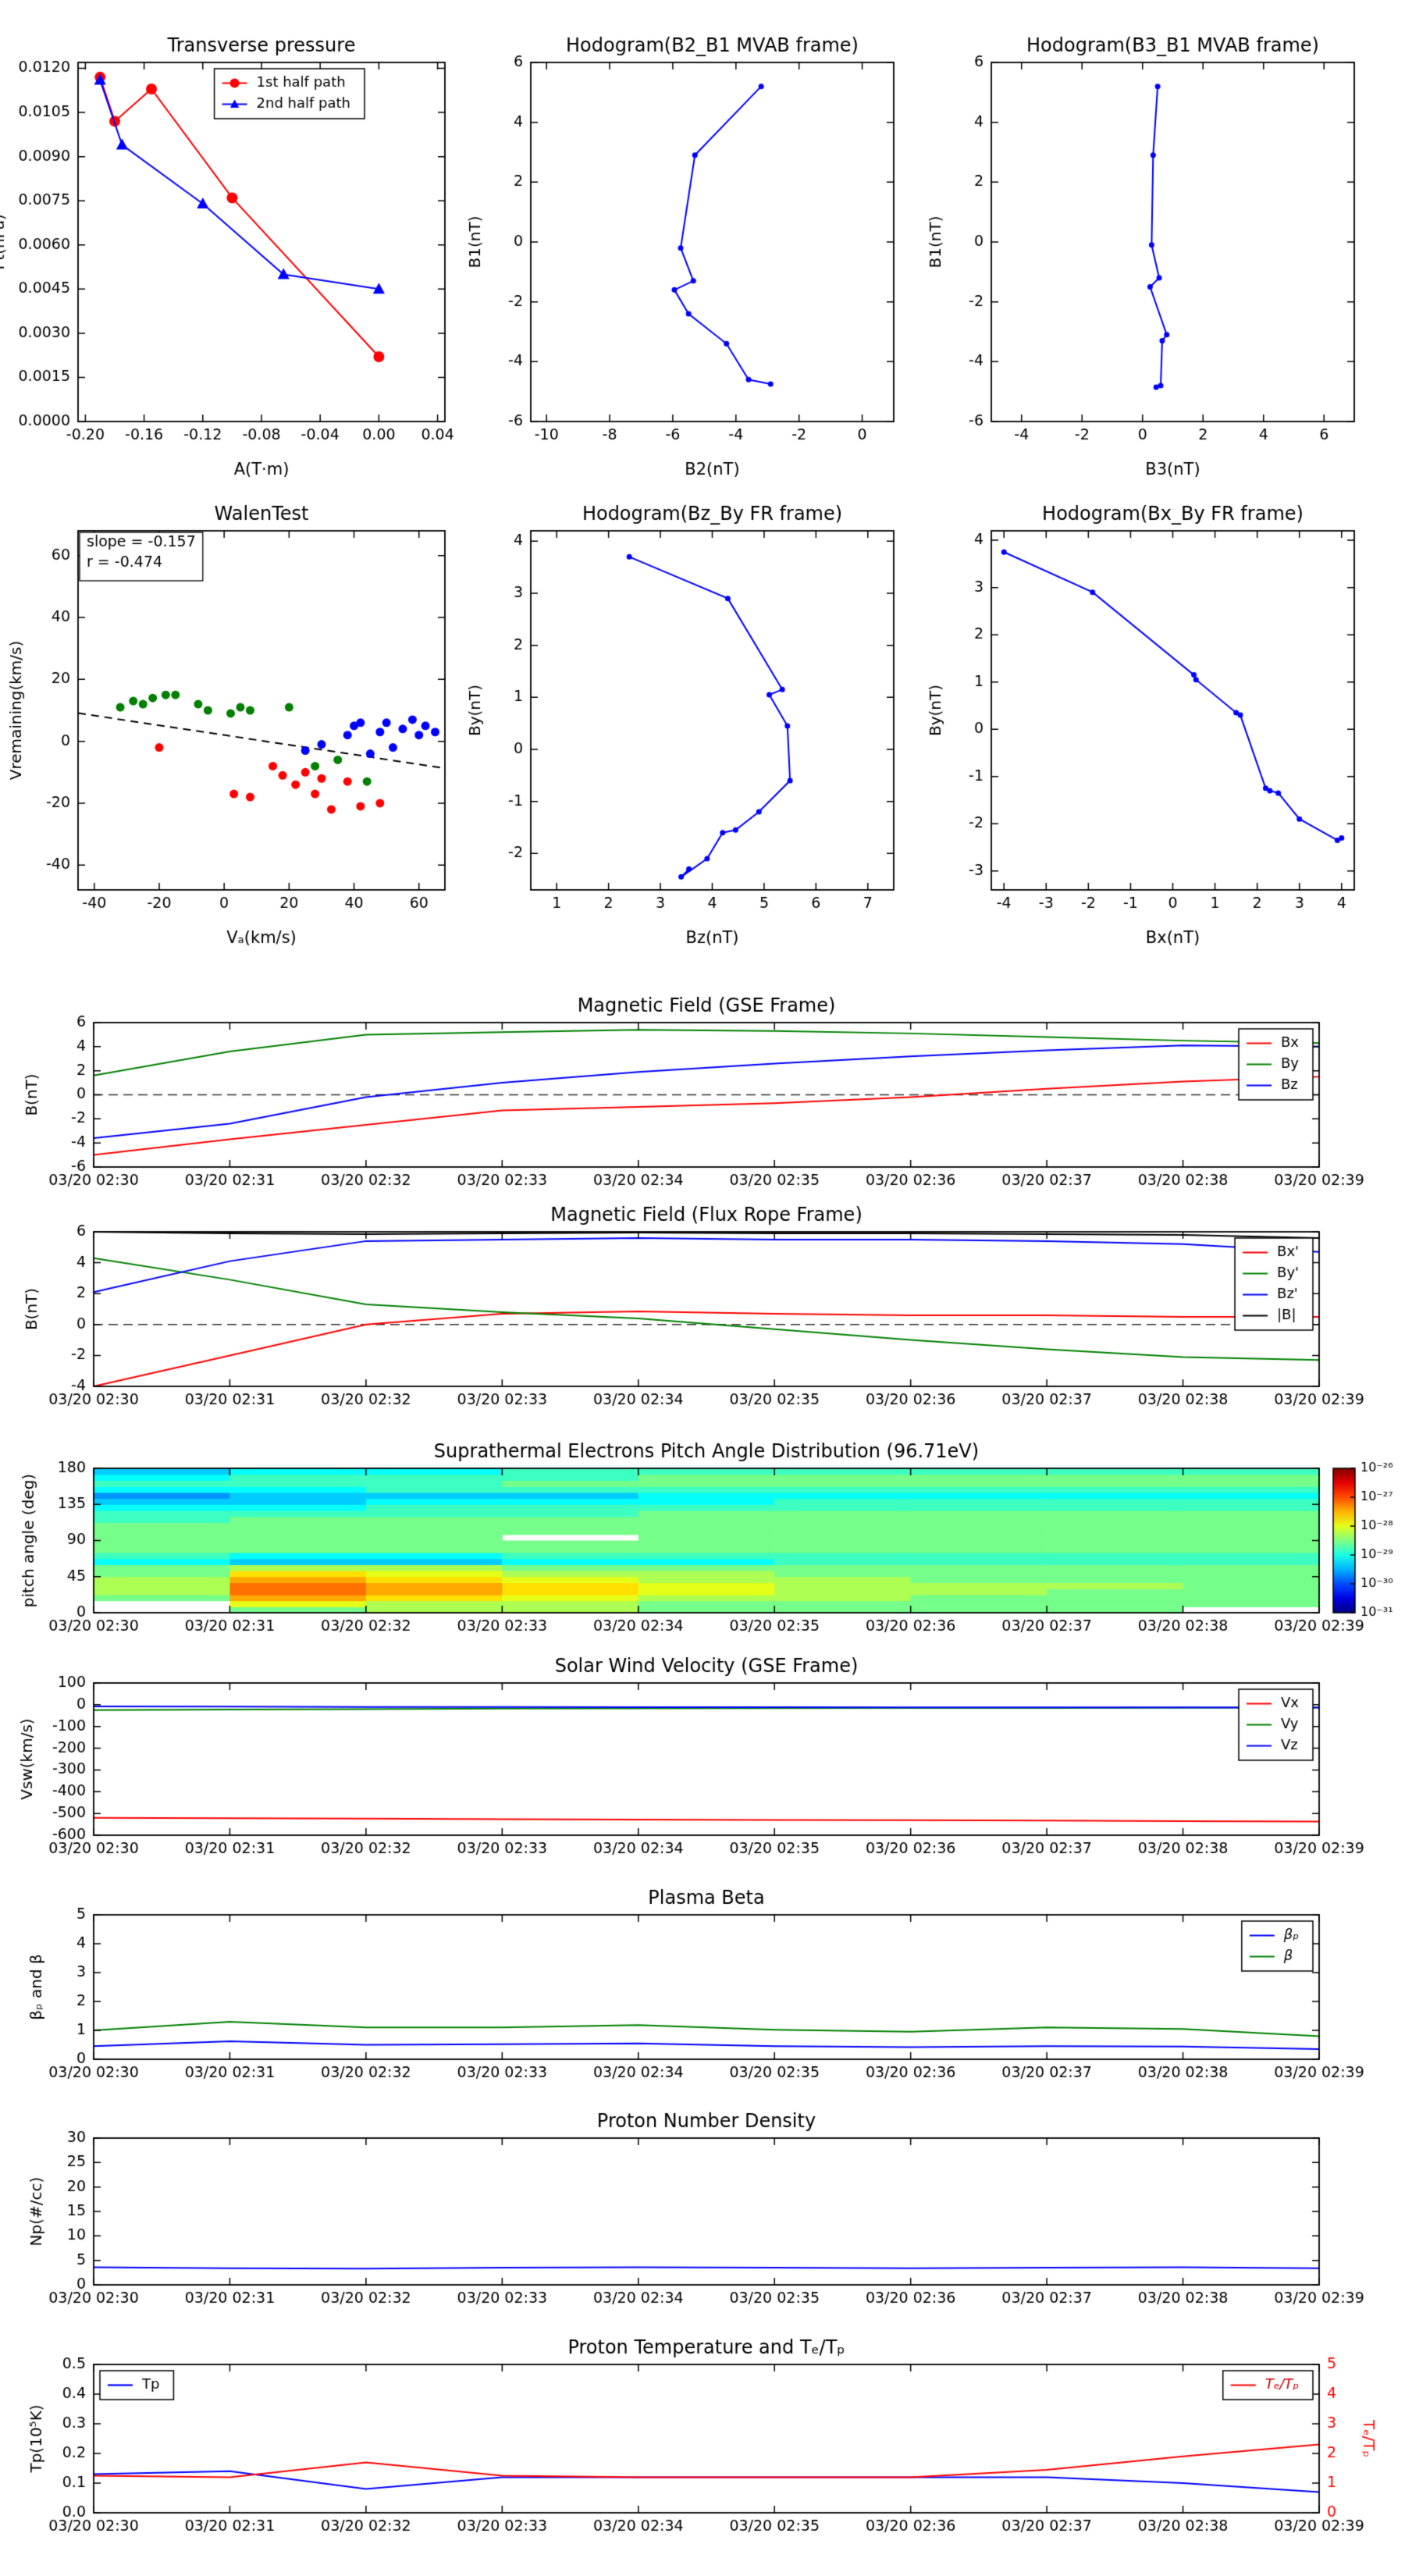  What do you see at coordinates (261, 720) in the screenshot?
I see `panel-walen-test` at bounding box center [261, 720].